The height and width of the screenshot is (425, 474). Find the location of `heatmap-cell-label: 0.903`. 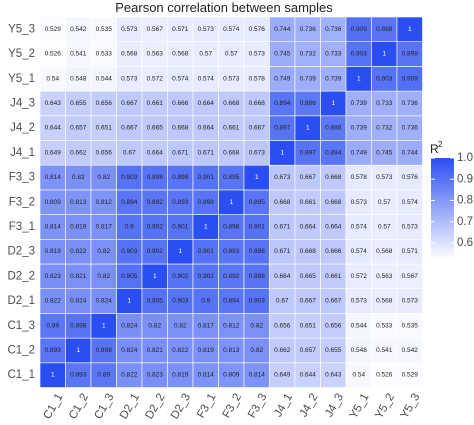

heatmap-cell-label: 0.903 is located at coordinates (129, 251).